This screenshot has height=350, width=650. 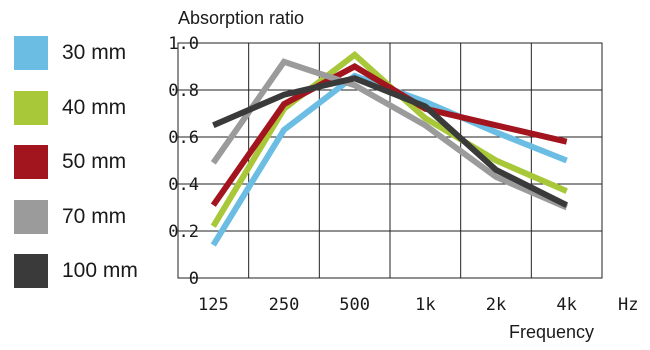 What do you see at coordinates (551, 332) in the screenshot?
I see `x-axis-title: Frequency` at bounding box center [551, 332].